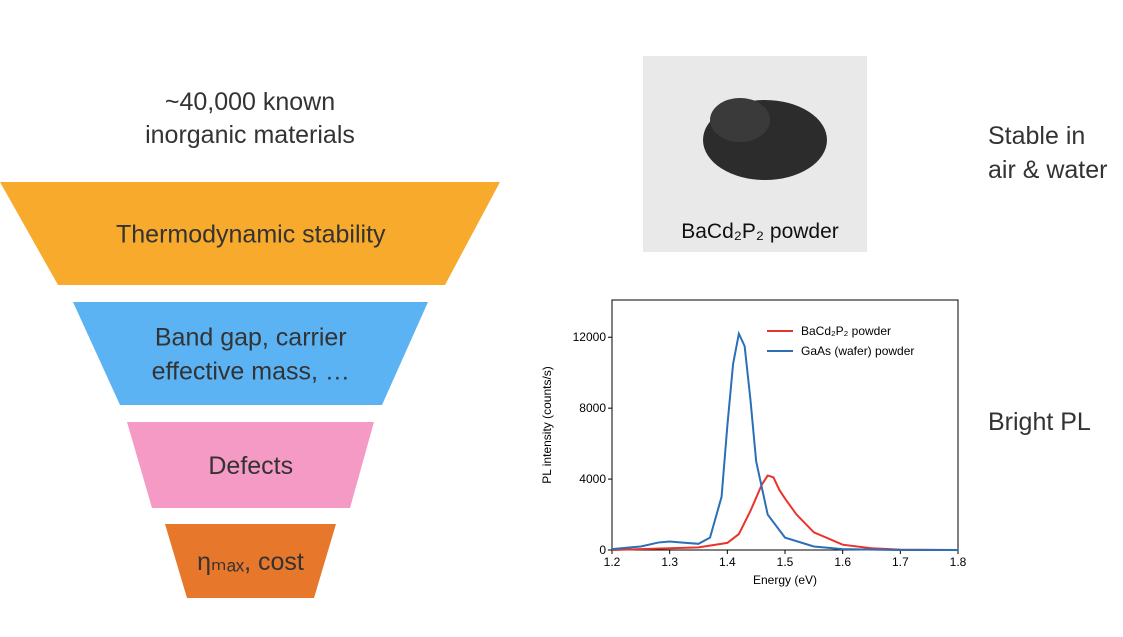 The width and height of the screenshot is (1123, 637). Describe the element at coordinates (785, 580) in the screenshot. I see `x-axis-label: Energy (eV)` at that location.